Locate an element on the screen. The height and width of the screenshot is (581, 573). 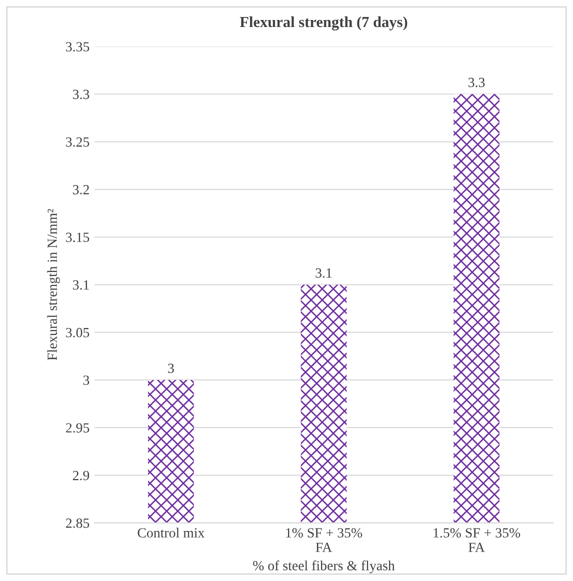
y-tick-label: 3.3 is located at coordinates (81, 95).